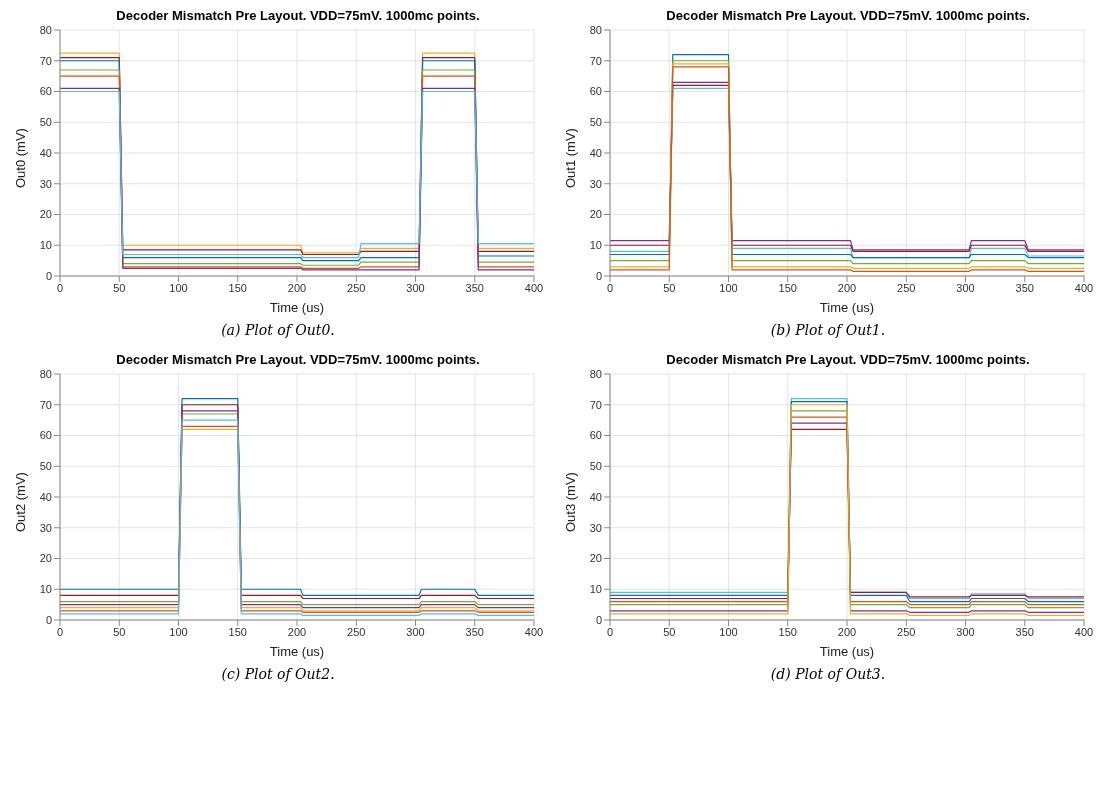 The height and width of the screenshot is (785, 1107). Describe the element at coordinates (570, 158) in the screenshot. I see `y-axis-title: Out1 (mV)` at that location.